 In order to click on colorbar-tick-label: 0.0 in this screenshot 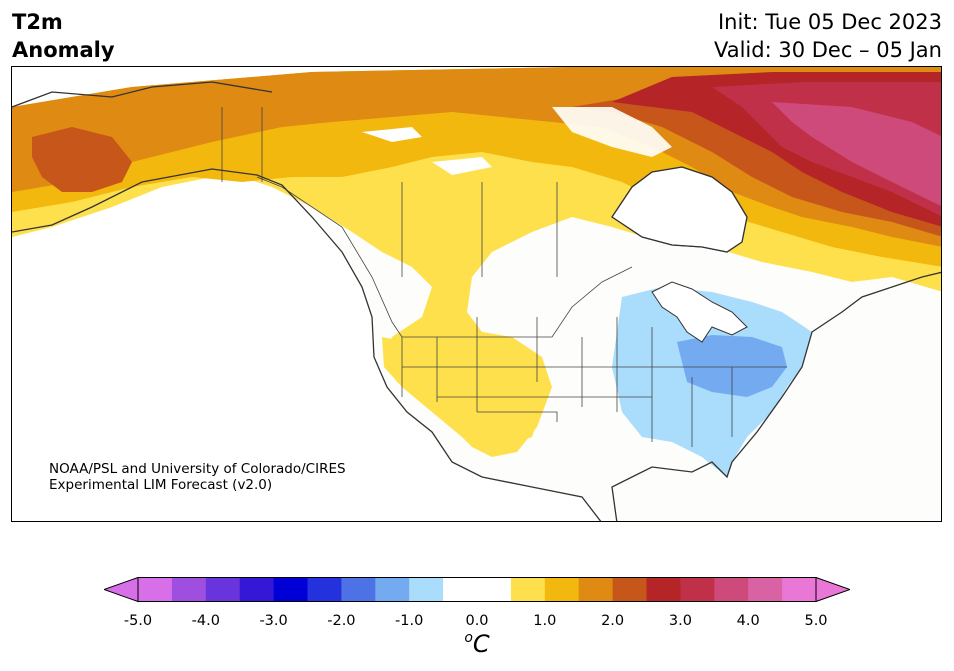, I will do `click(477, 621)`.